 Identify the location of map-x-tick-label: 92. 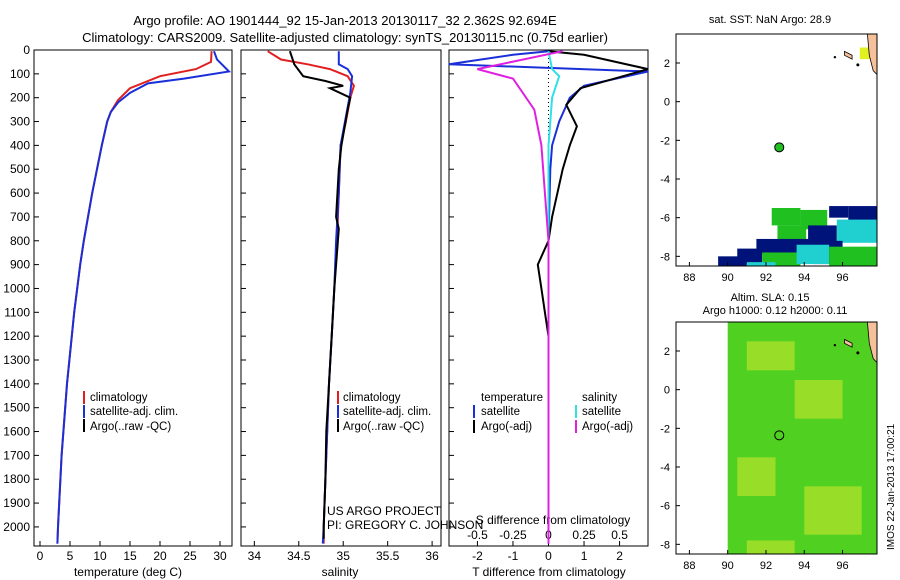
(766, 566).